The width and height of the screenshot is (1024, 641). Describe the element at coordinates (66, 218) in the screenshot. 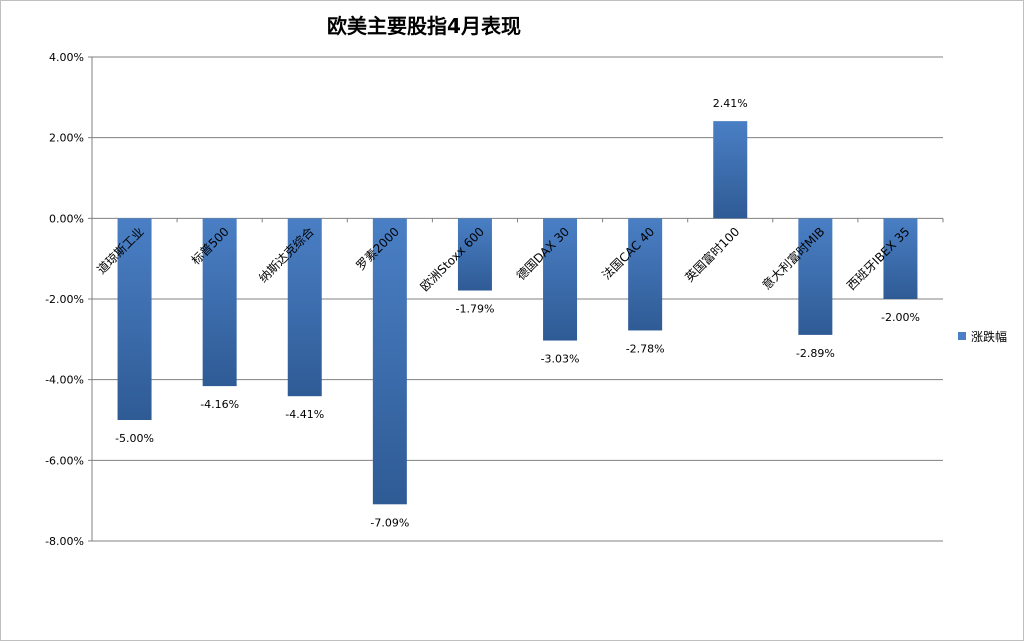

I see `y-tick-label: 0.00%` at that location.